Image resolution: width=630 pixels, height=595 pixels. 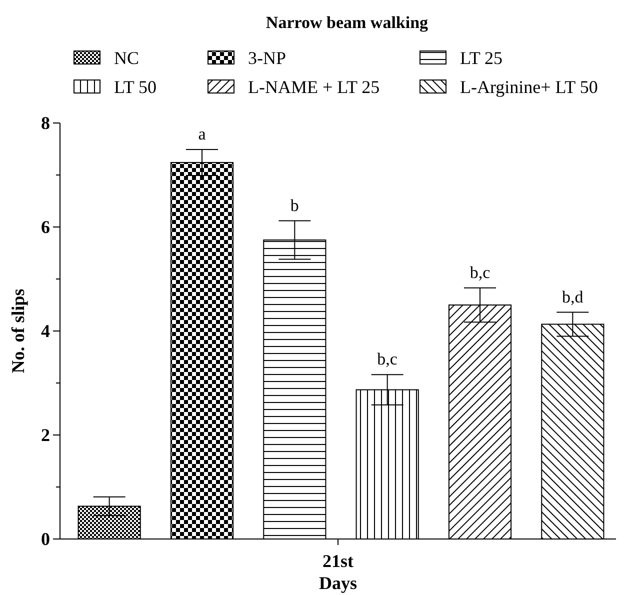 What do you see at coordinates (573, 296) in the screenshot?
I see `data-label: b,d` at bounding box center [573, 296].